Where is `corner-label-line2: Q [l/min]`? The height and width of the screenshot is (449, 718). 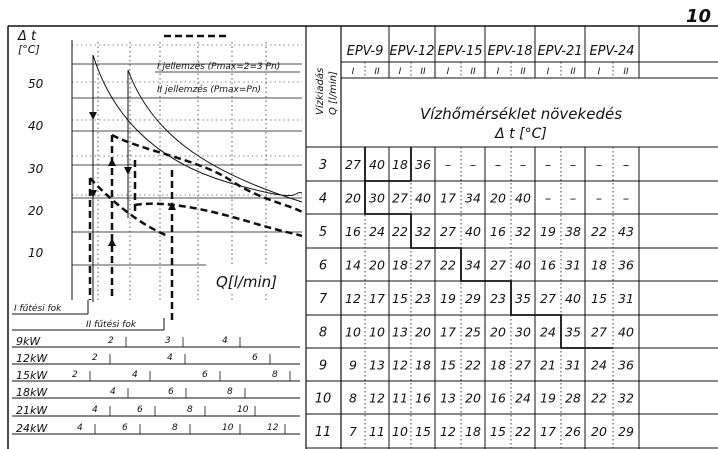 corner-label-line2: Q [l/min] is located at coordinates (333, 93).